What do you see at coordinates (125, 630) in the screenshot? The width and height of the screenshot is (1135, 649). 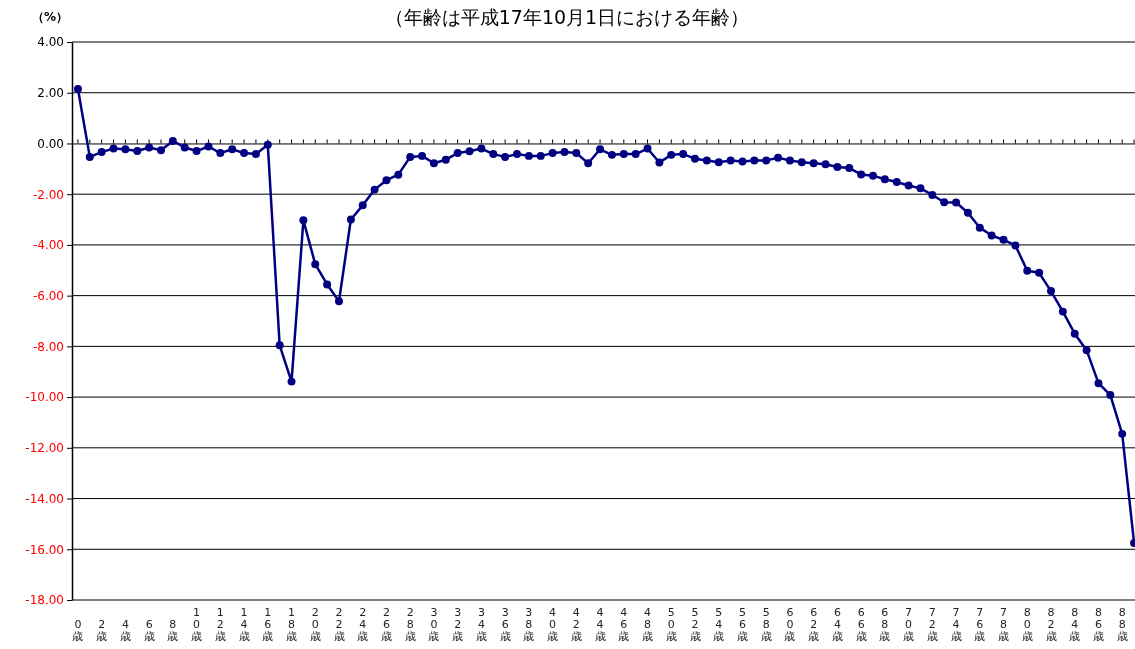 I see `x-tick-label: 4歳` at bounding box center [125, 630].